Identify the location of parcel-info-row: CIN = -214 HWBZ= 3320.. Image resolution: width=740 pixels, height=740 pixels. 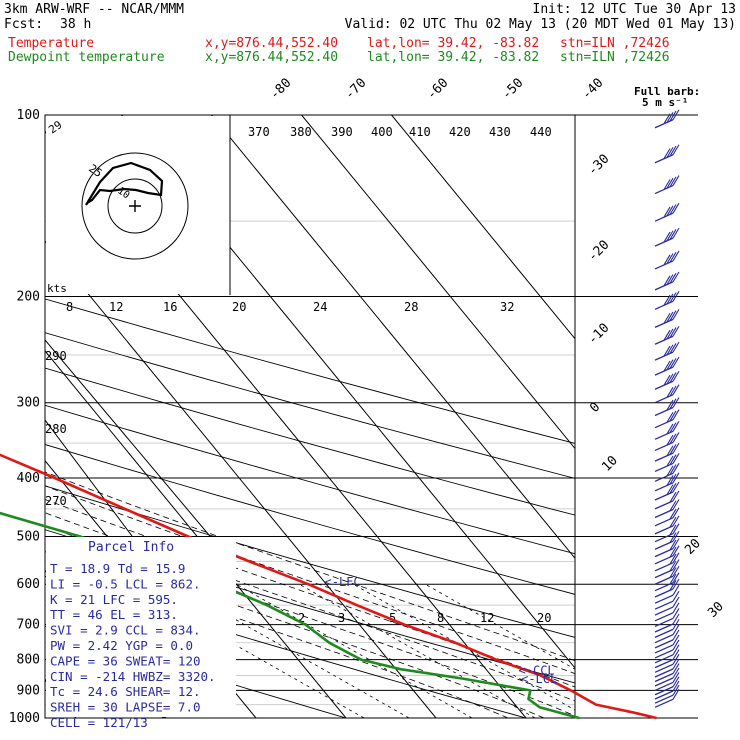
(133, 676).